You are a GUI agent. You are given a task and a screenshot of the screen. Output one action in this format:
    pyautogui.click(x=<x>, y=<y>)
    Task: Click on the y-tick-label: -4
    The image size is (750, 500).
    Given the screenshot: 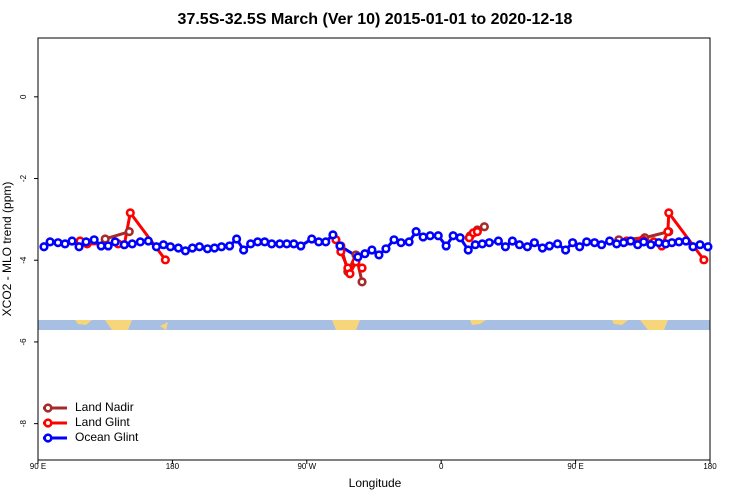 What is the action you would take?
    pyautogui.click(x=23, y=260)
    